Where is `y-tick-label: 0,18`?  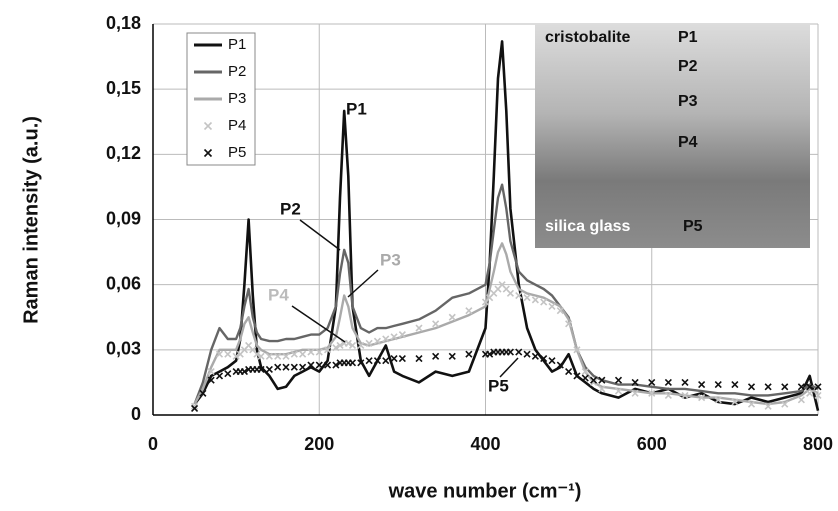
y-tick-label: 0,18 is located at coordinates (123, 23).